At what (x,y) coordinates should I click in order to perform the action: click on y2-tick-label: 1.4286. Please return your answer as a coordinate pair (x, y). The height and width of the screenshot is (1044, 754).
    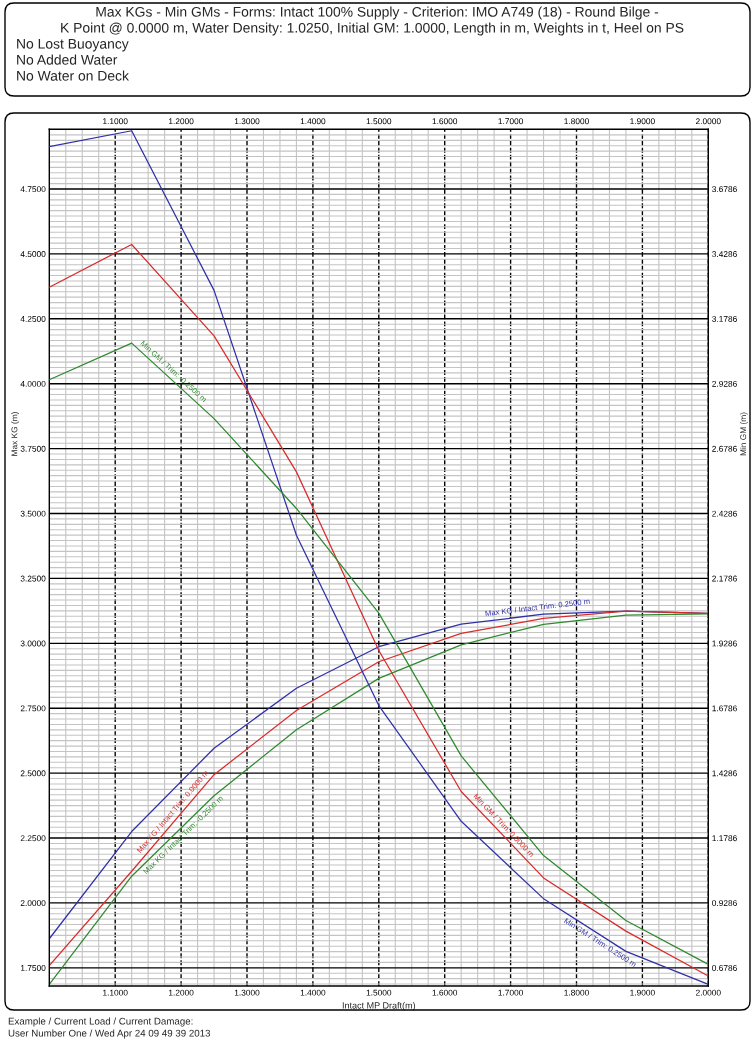
    Looking at the image, I should click on (724, 773).